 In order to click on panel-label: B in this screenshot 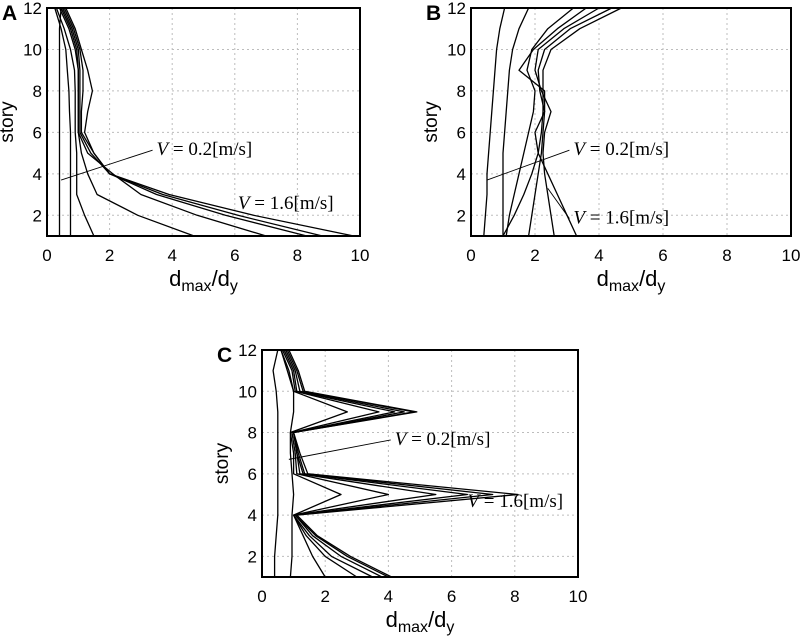, I will do `click(433, 13)`.